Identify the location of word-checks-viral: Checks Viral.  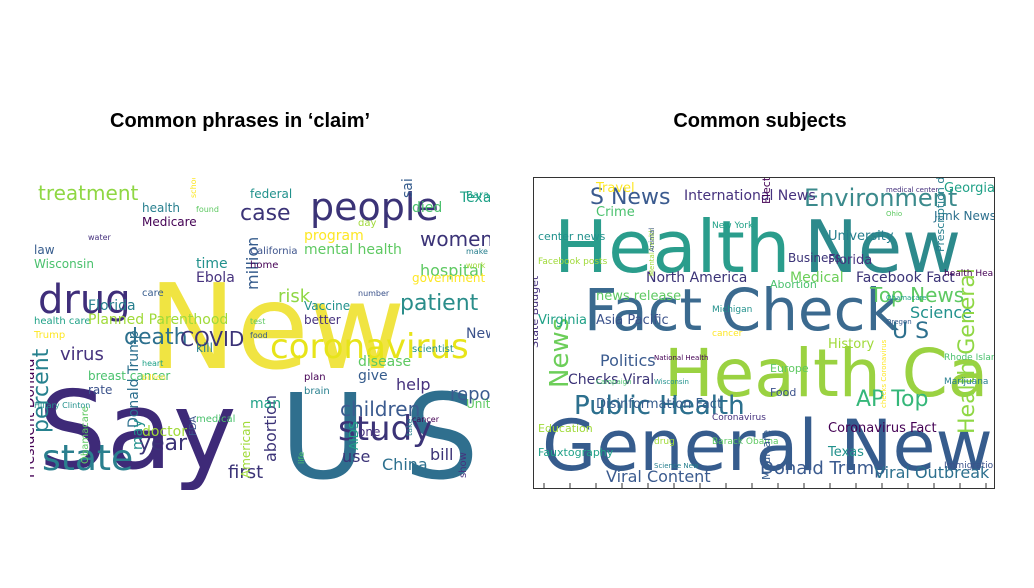
(611, 380).